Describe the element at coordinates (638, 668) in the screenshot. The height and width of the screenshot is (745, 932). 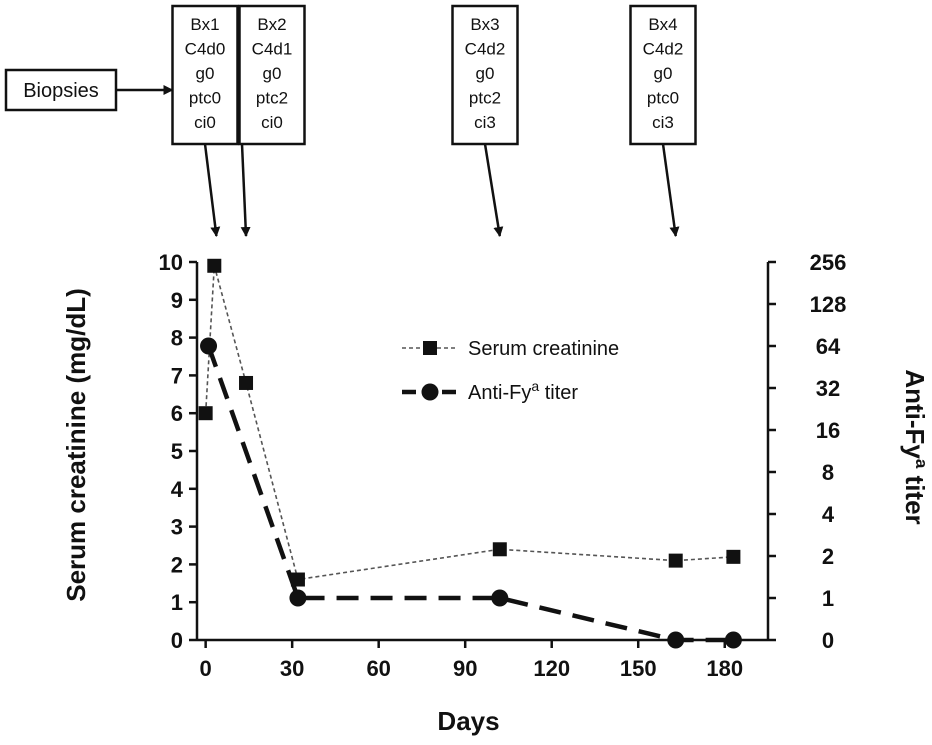
I see `x-tick-label: 150` at that location.